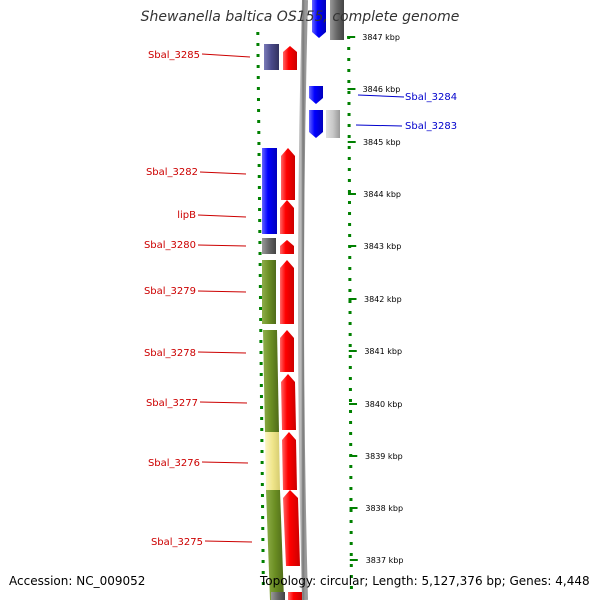  What do you see at coordinates (383, 351) in the screenshot?
I see `kbp-tick-label: 3841 kbp` at bounding box center [383, 351].